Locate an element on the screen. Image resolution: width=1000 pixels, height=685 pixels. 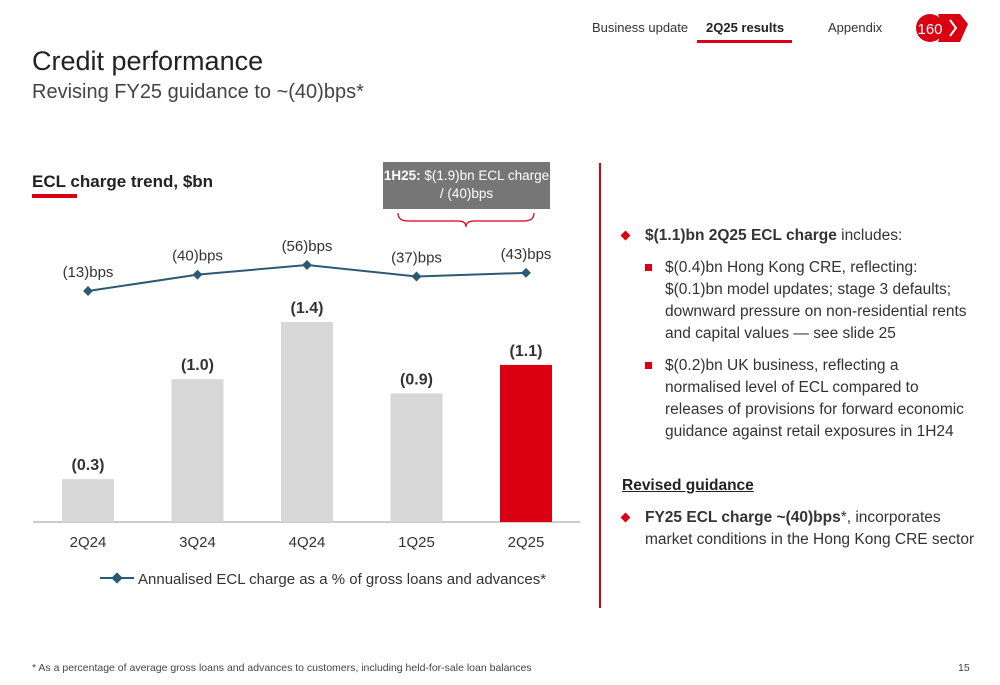
hsbc-160-logo: 160 is located at coordinates (942, 28).